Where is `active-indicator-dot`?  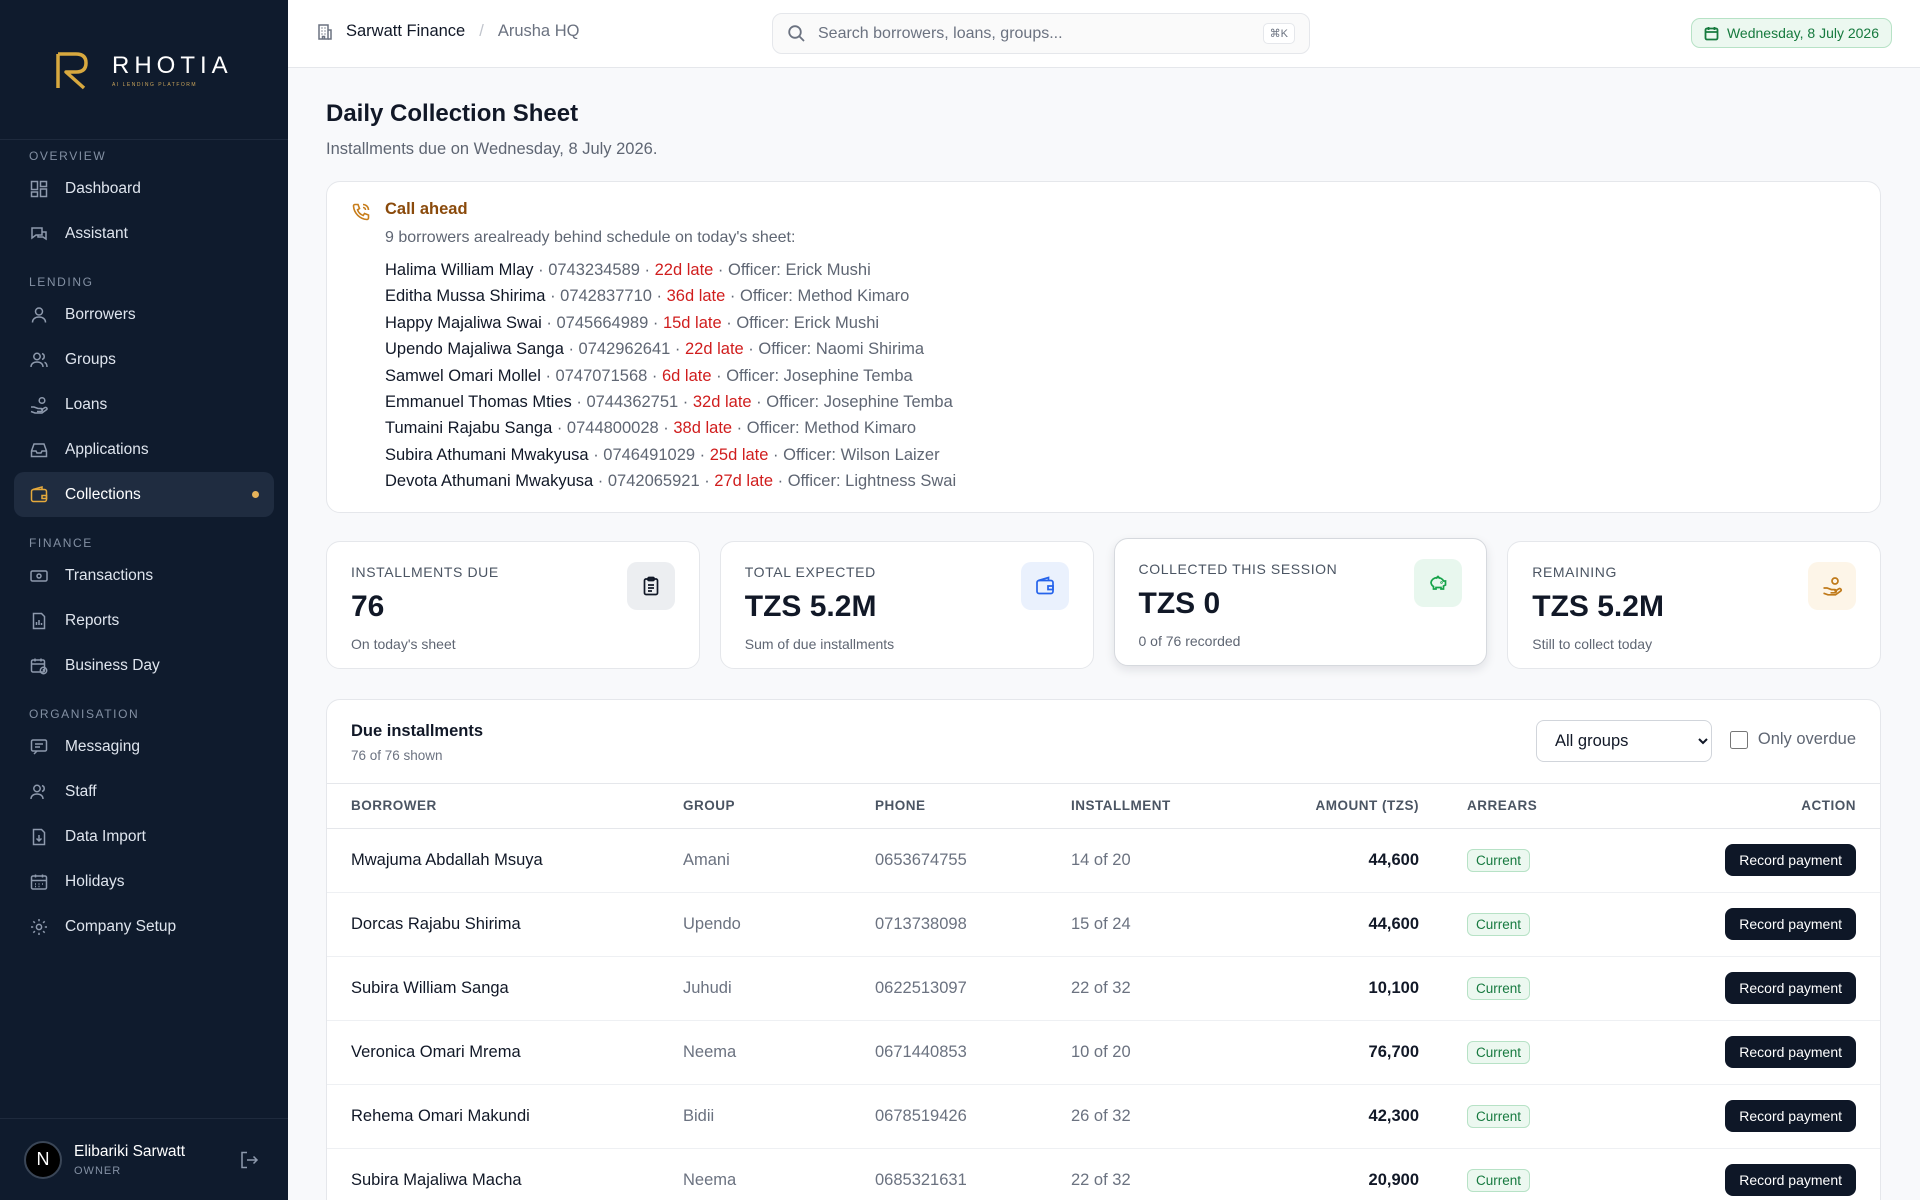
active-indicator-dot is located at coordinates (255, 494).